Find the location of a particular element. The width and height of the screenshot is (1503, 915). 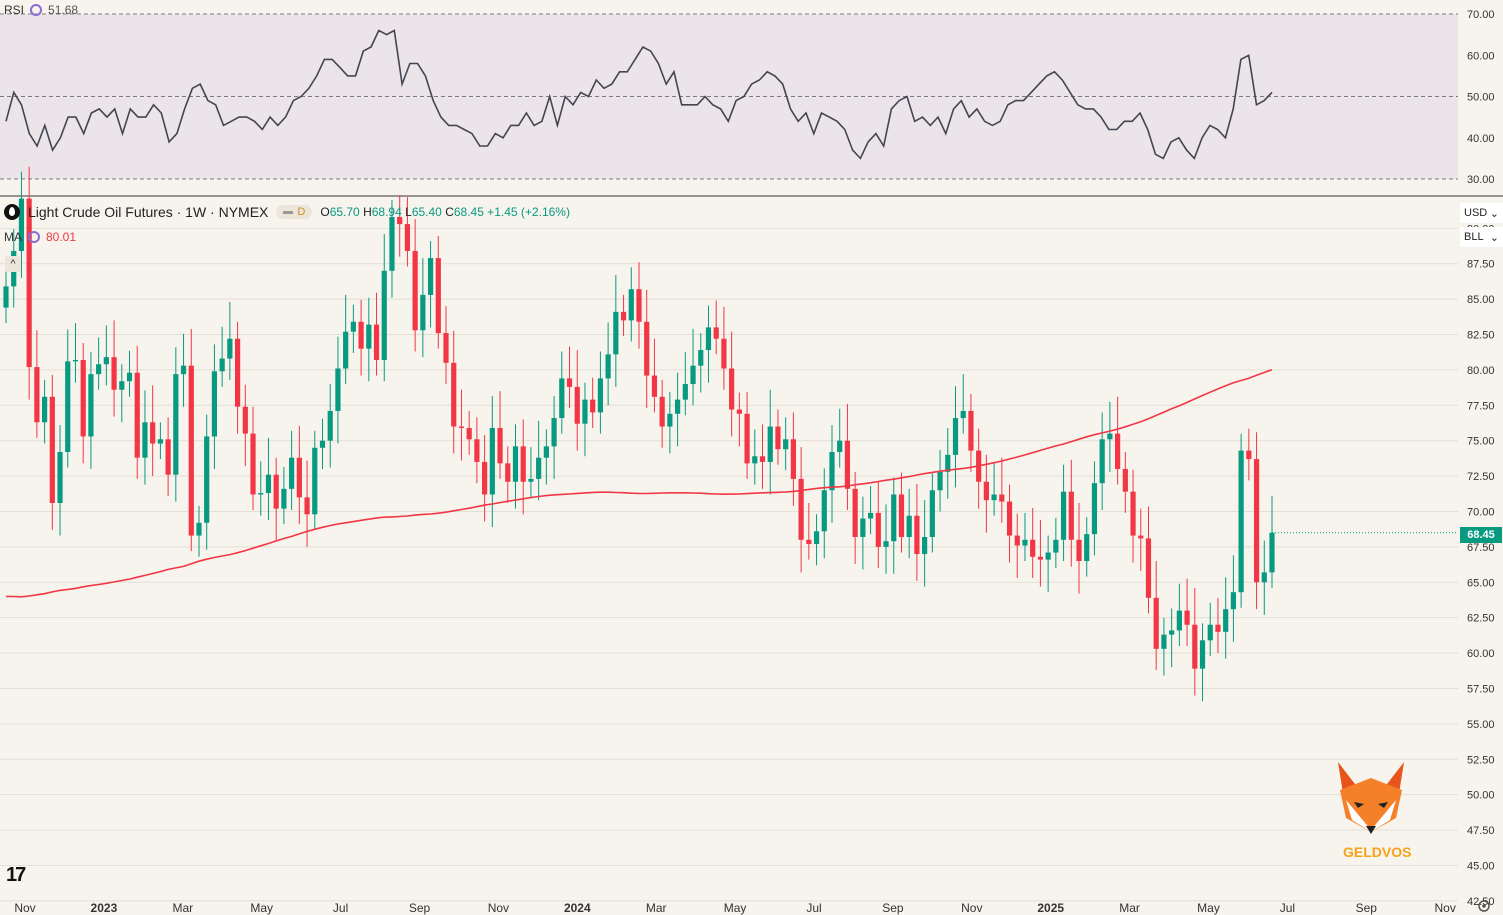

unit-select: BLL ⌄ is located at coordinates (1481, 237).